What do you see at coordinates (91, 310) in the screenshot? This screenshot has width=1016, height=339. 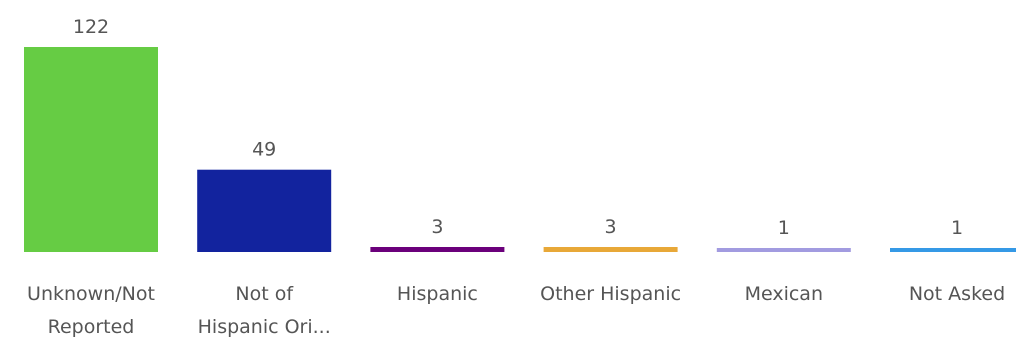 I see `category-label-0: Unknown/Not Reported` at bounding box center [91, 310].